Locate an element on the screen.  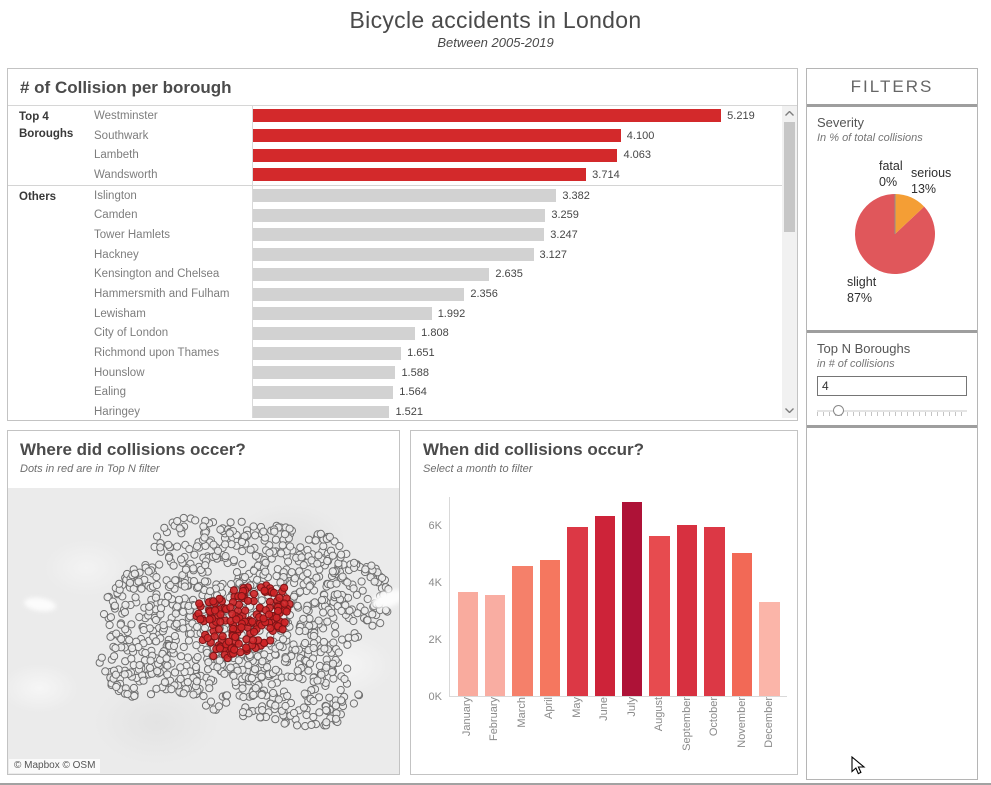
borough-row: Camden 3.259 is located at coordinates (438, 215).